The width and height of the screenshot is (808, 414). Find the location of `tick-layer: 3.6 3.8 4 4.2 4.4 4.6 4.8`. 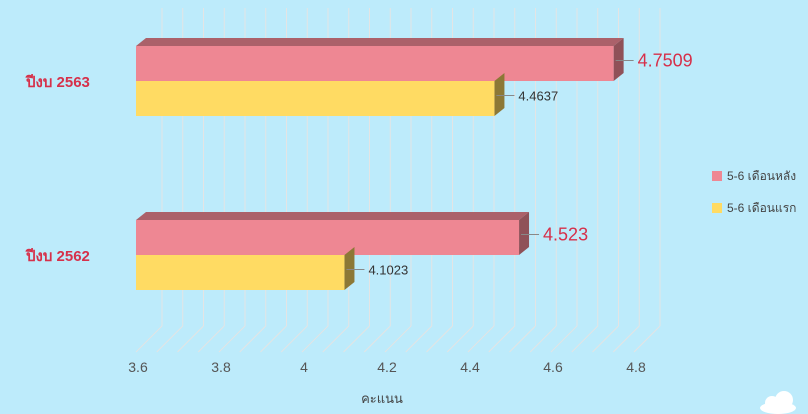

tick-layer: 3.6 3.8 4 4.2 4.4 4.6 4.8 is located at coordinates (387, 367).